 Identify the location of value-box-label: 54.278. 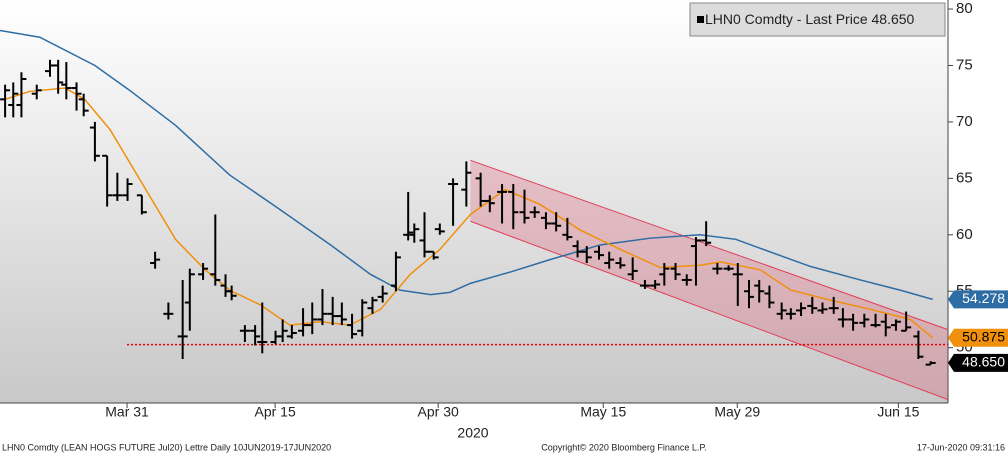
(983, 298).